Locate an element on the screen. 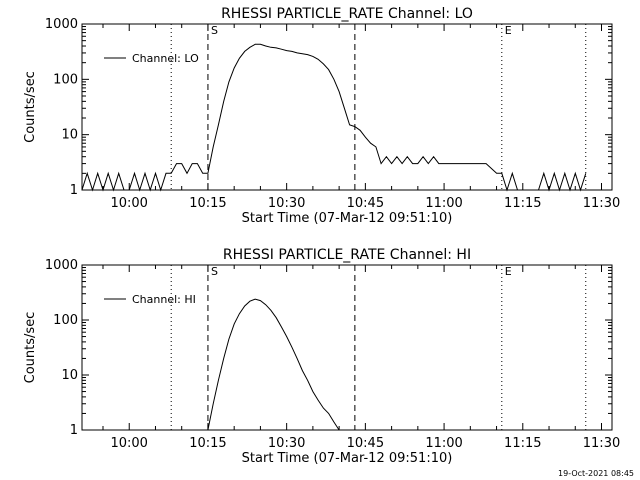  legend-label: Channel: HI is located at coordinates (164, 299).